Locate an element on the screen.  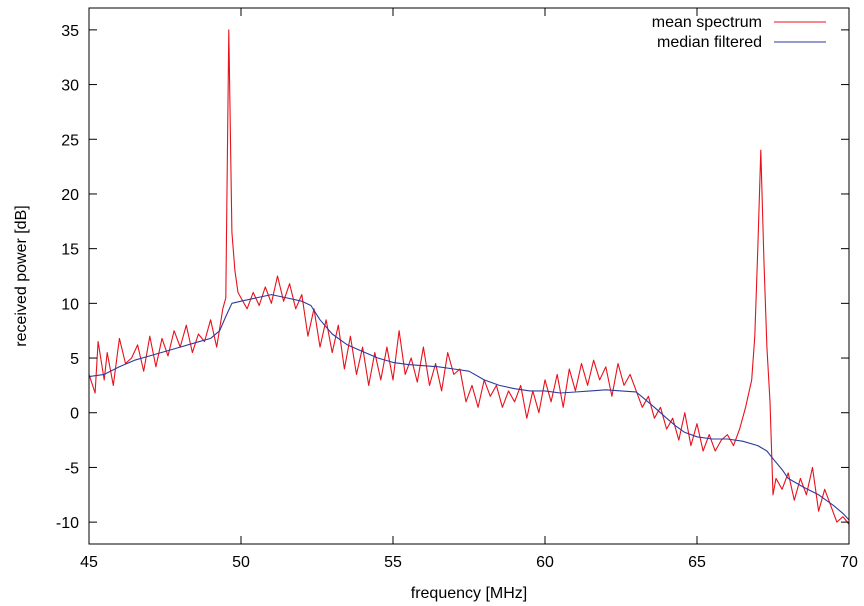
y-tick-label: 25 is located at coordinates (70, 140).